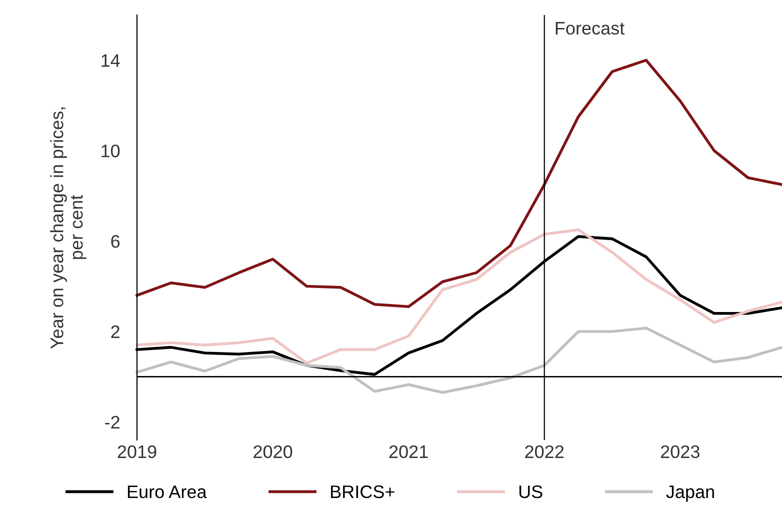  What do you see at coordinates (115, 331) in the screenshot?
I see `y-tick-label: 2` at bounding box center [115, 331].